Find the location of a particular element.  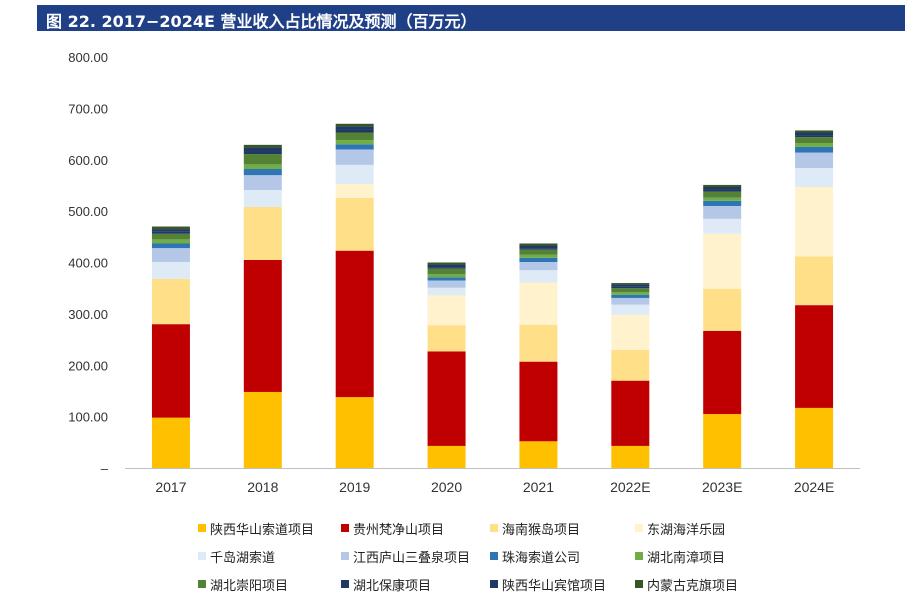

legend-item: 贵州梵净山项目 is located at coordinates (392, 528).